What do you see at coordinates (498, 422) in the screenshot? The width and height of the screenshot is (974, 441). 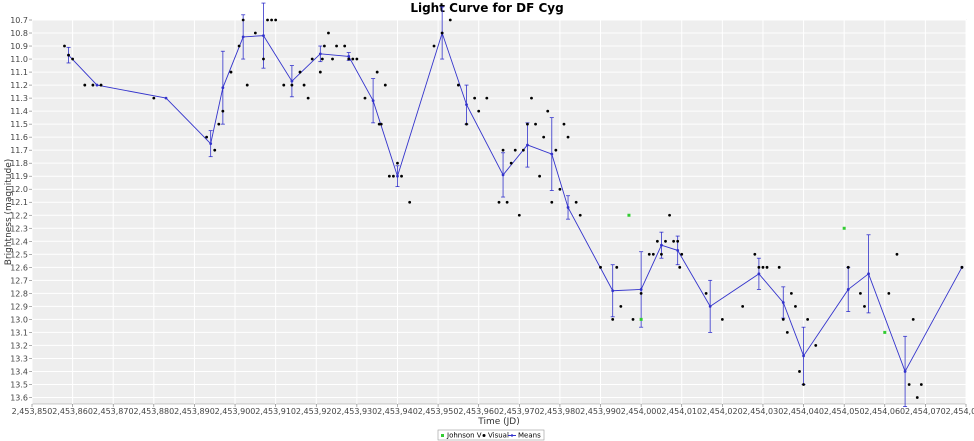 I see `x-axis-label: Time (JD)` at bounding box center [498, 422].